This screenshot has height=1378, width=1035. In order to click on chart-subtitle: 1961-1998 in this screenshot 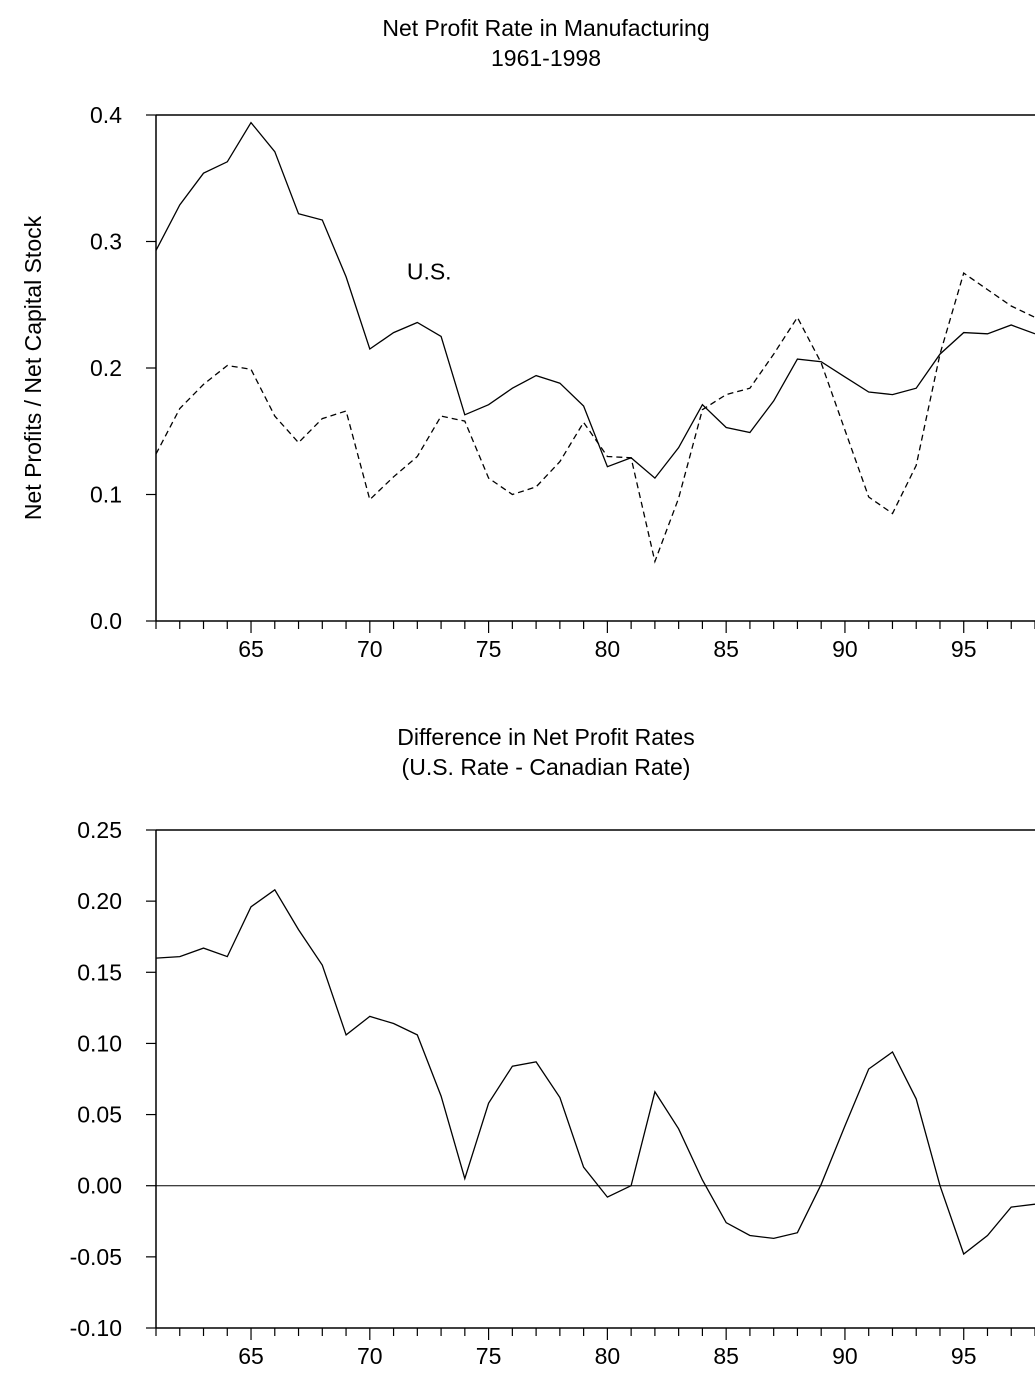, I will do `click(546, 58)`.